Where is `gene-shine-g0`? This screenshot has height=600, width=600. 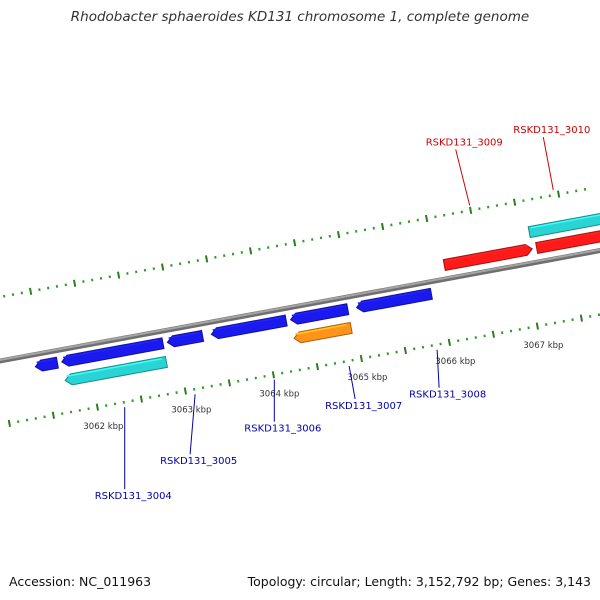 gene-shine-g0 is located at coordinates (44, 361).